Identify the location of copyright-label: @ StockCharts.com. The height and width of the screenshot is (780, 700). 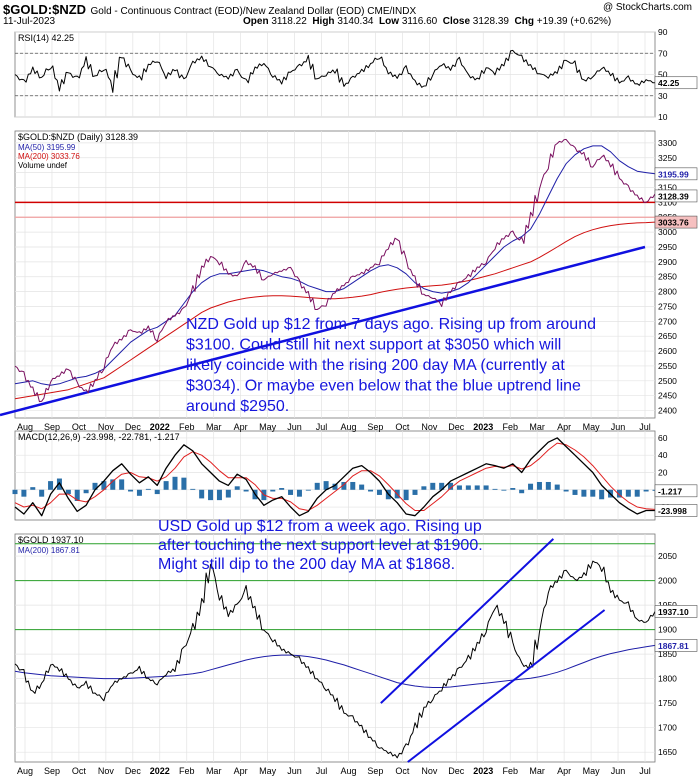
(647, 7).